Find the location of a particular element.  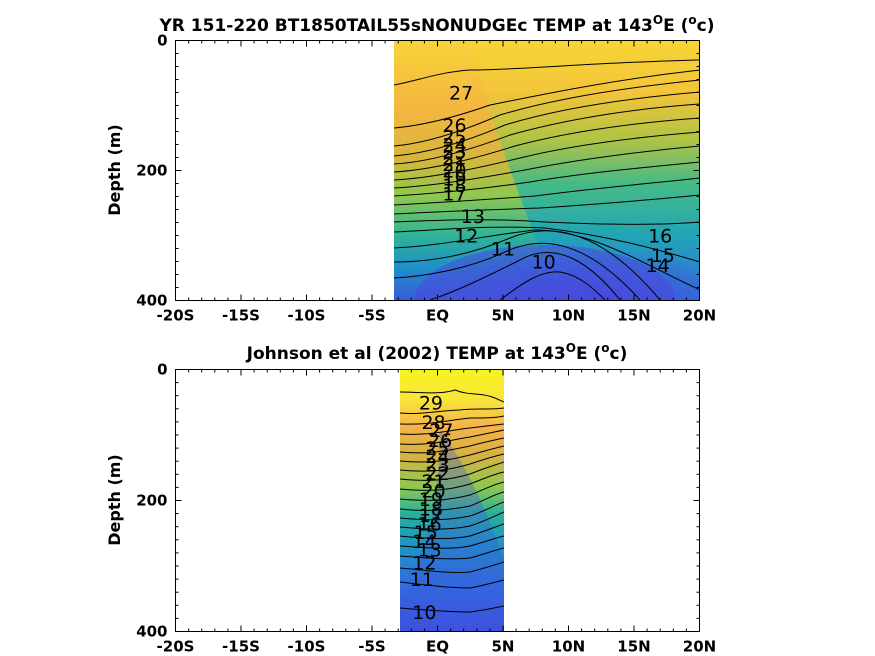

y-tick-labels-2: 0 200 400 is located at coordinates (151, 501).